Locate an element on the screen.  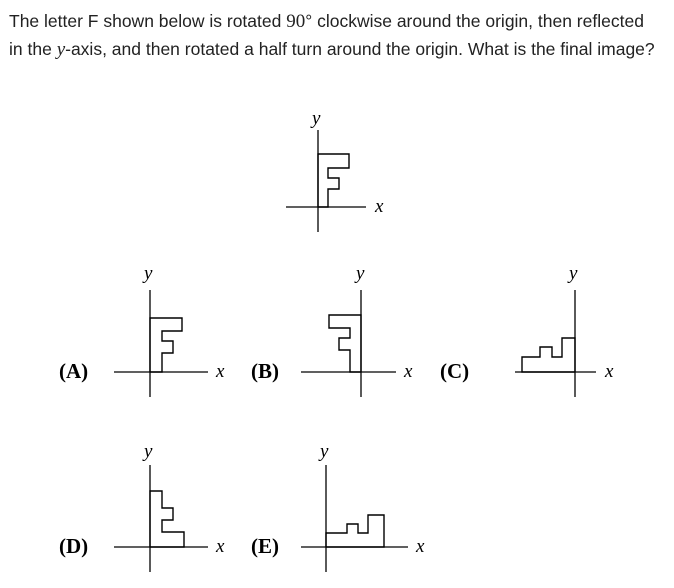
option-d-y-label: y is located at coordinates (147, 451).